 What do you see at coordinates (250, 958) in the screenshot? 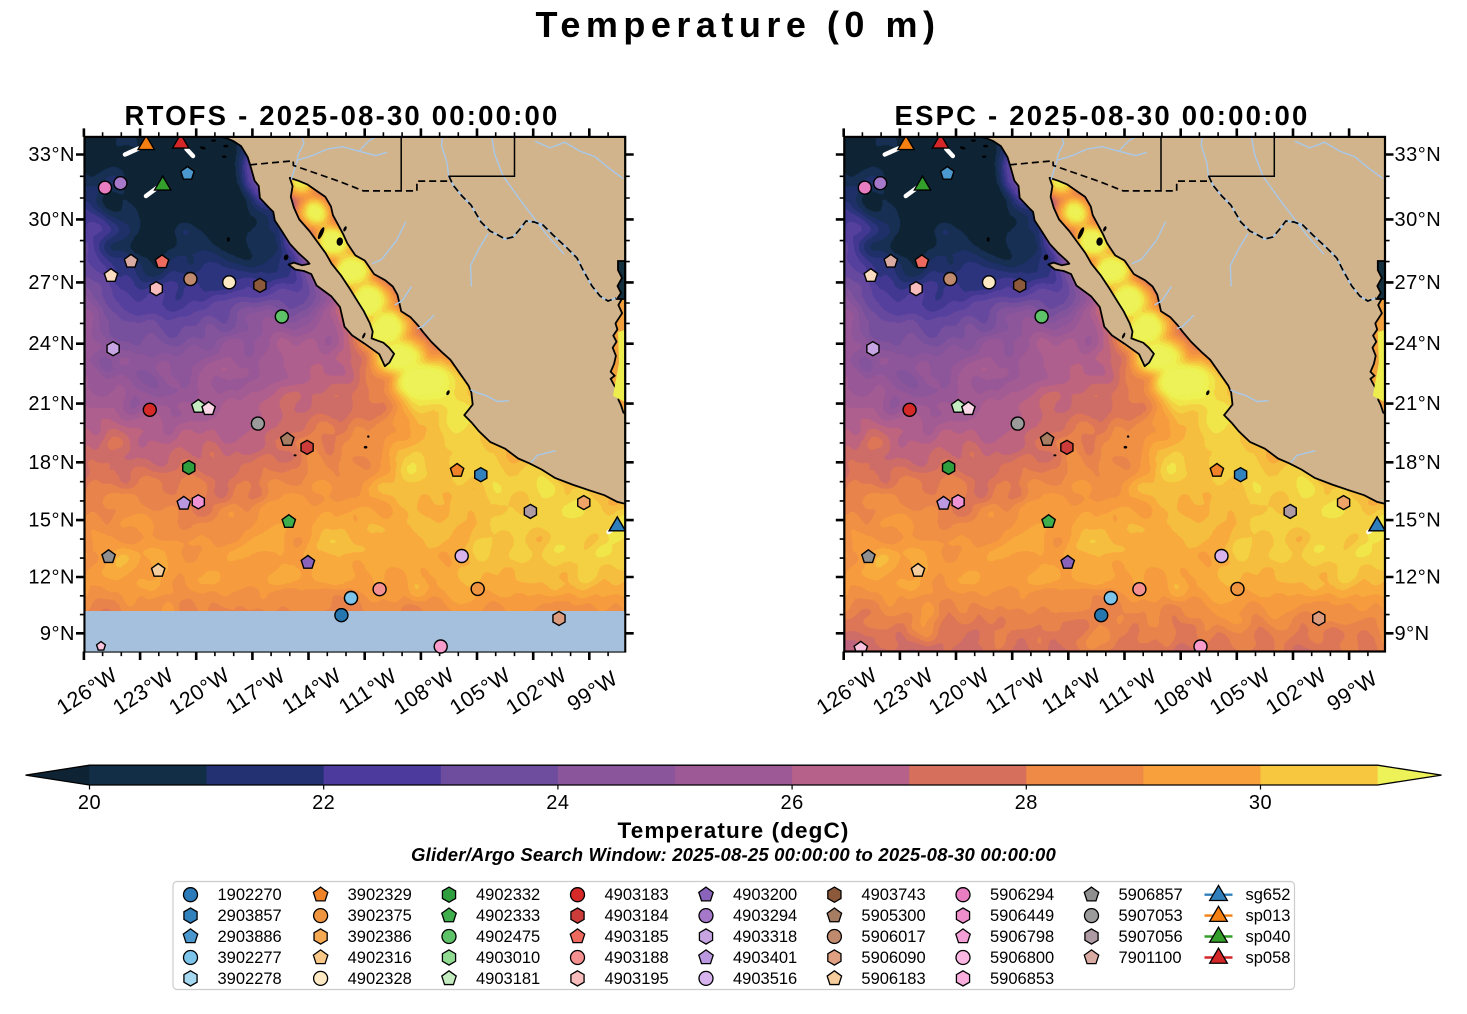
I see `svg-text: 3902277` at bounding box center [250, 958].